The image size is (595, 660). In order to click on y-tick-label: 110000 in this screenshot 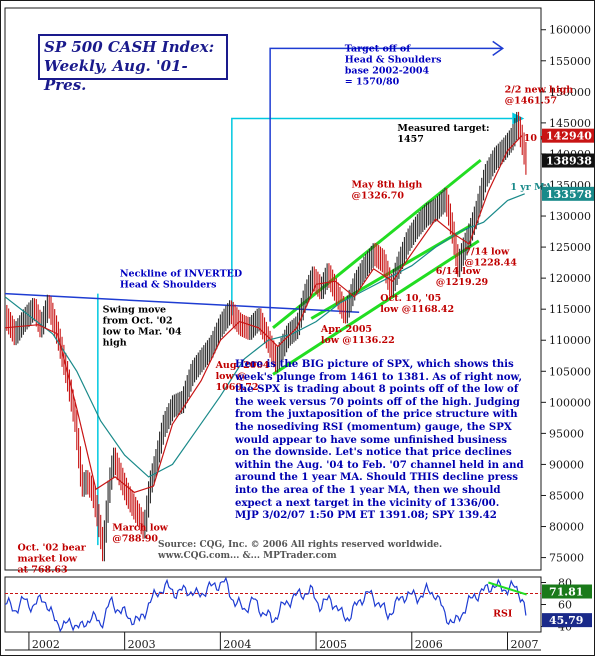, I will do `click(570, 340)`.